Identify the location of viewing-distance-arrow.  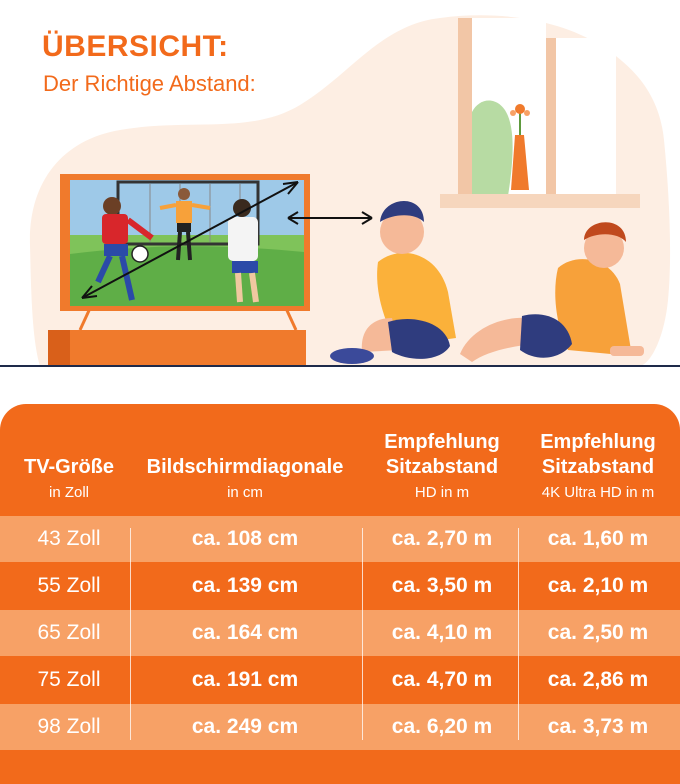
(330, 218).